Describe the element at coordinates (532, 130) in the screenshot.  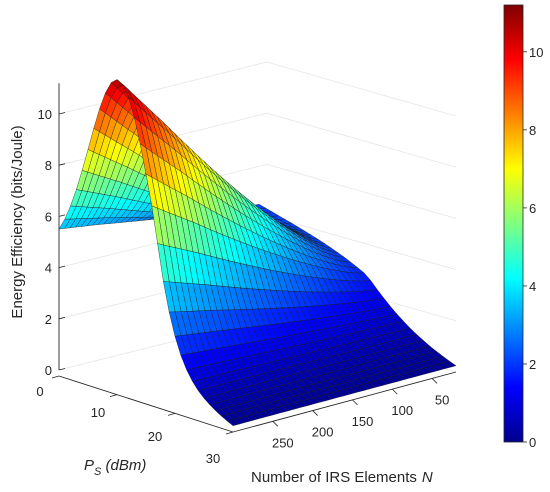
I see `colorbar-tick-label: 8` at that location.